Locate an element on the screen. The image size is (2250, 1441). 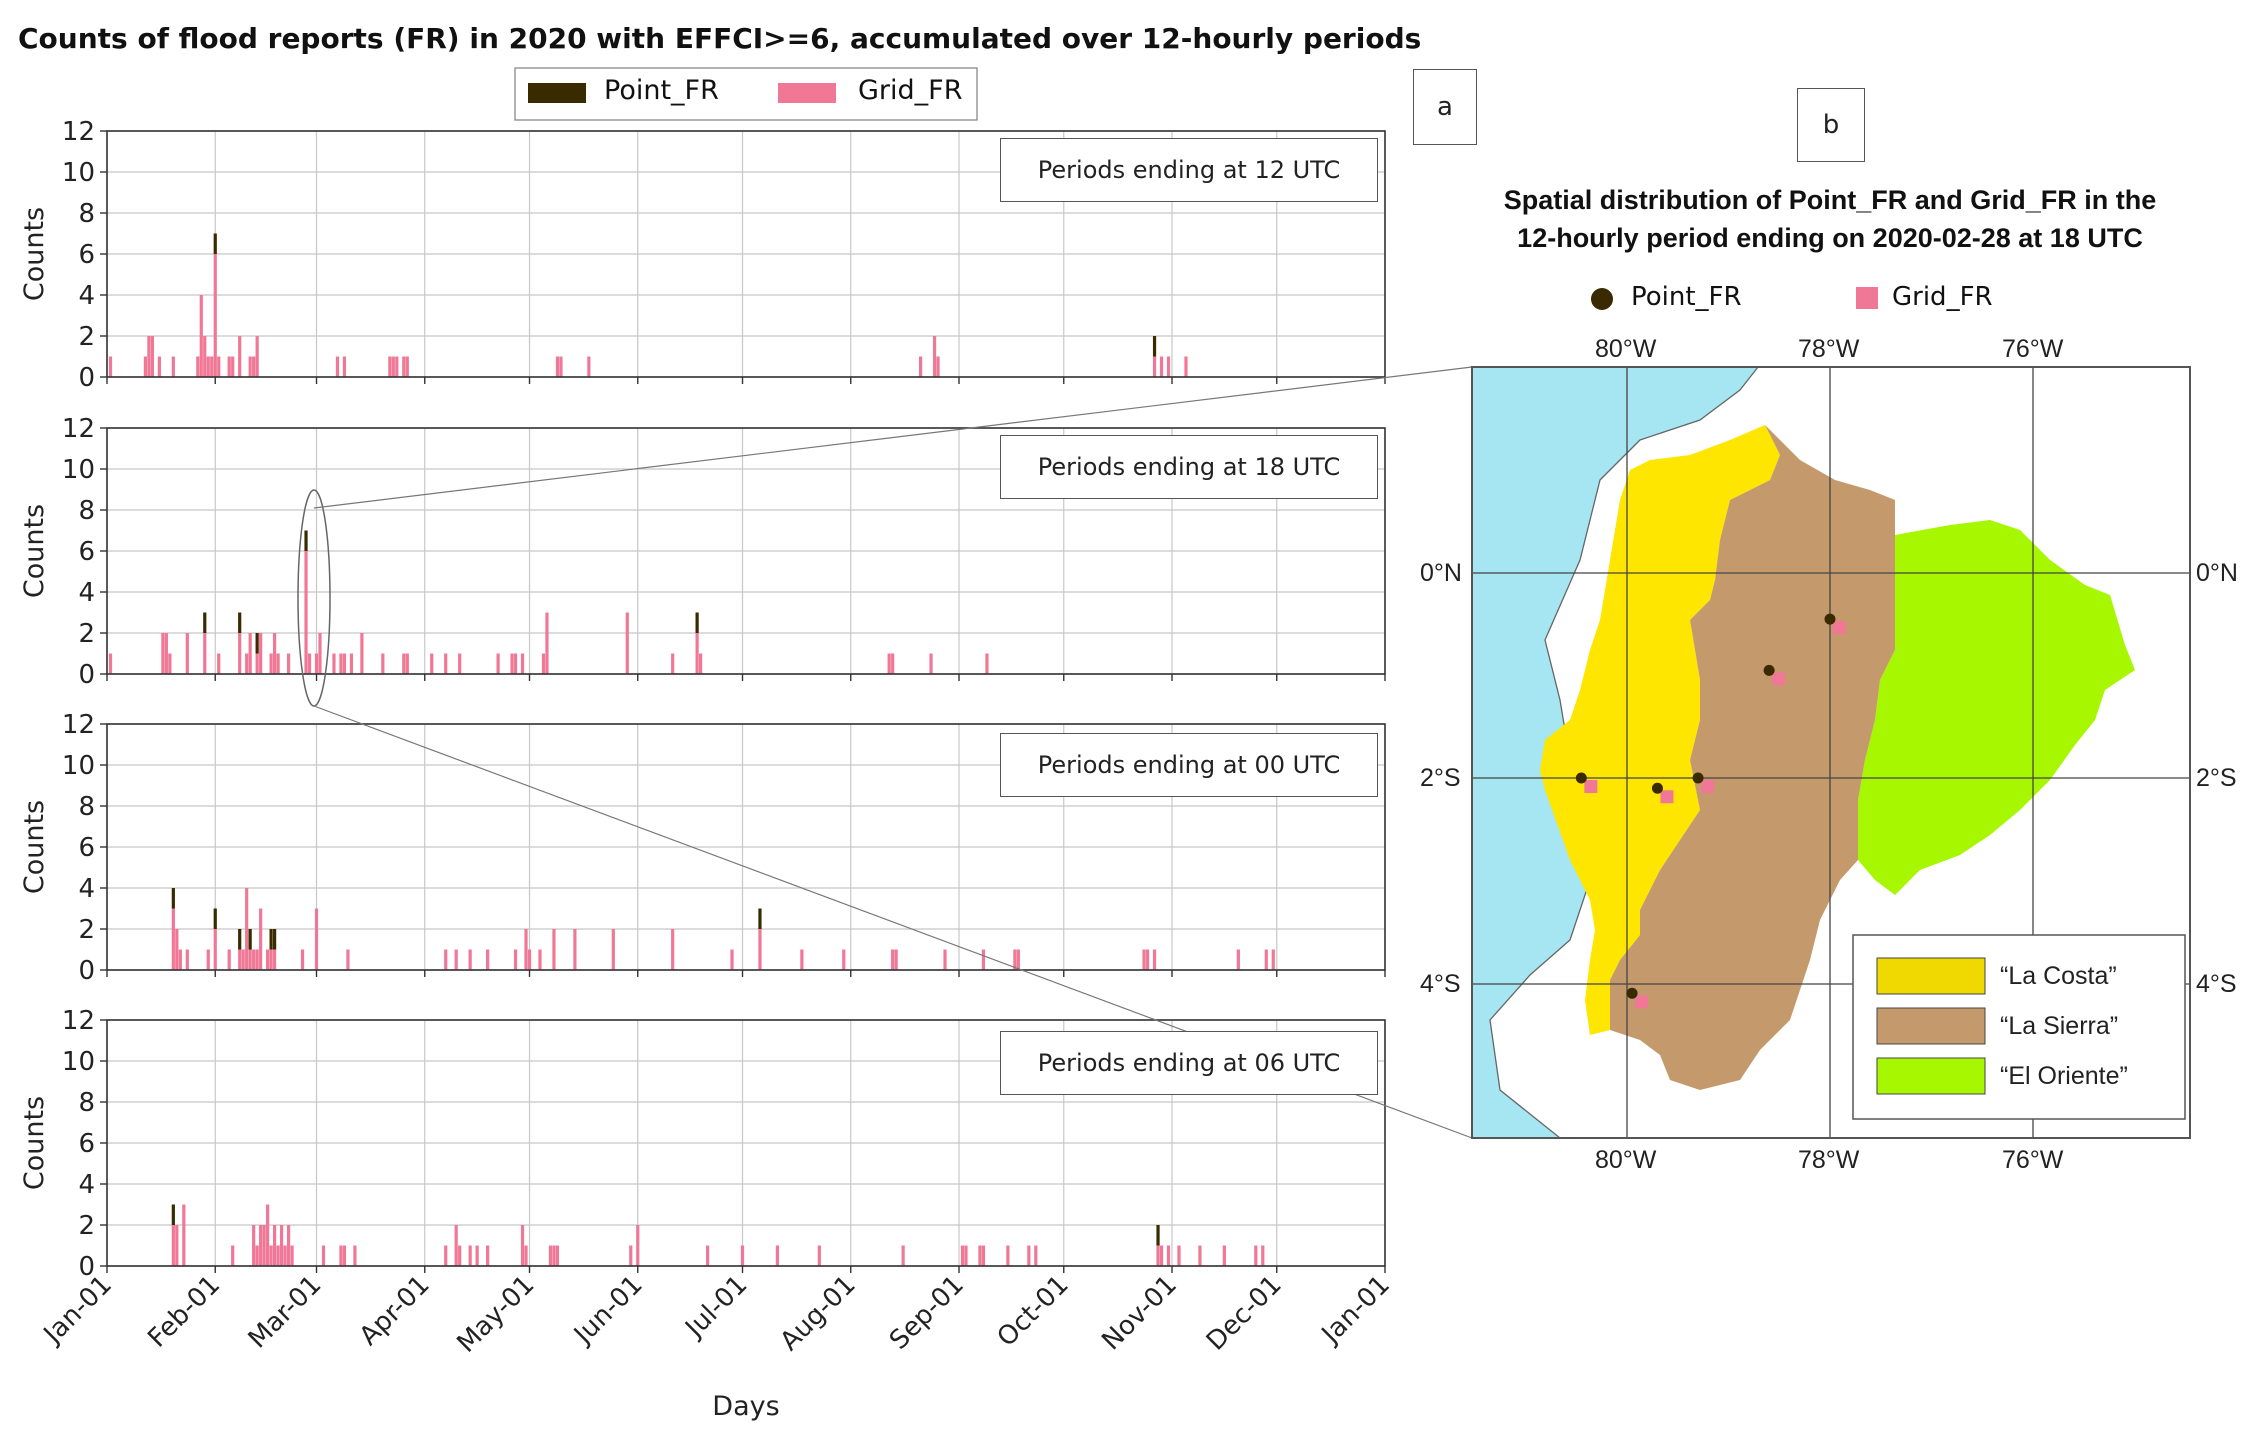
y-tick-label: 10 is located at coordinates (78, 766).